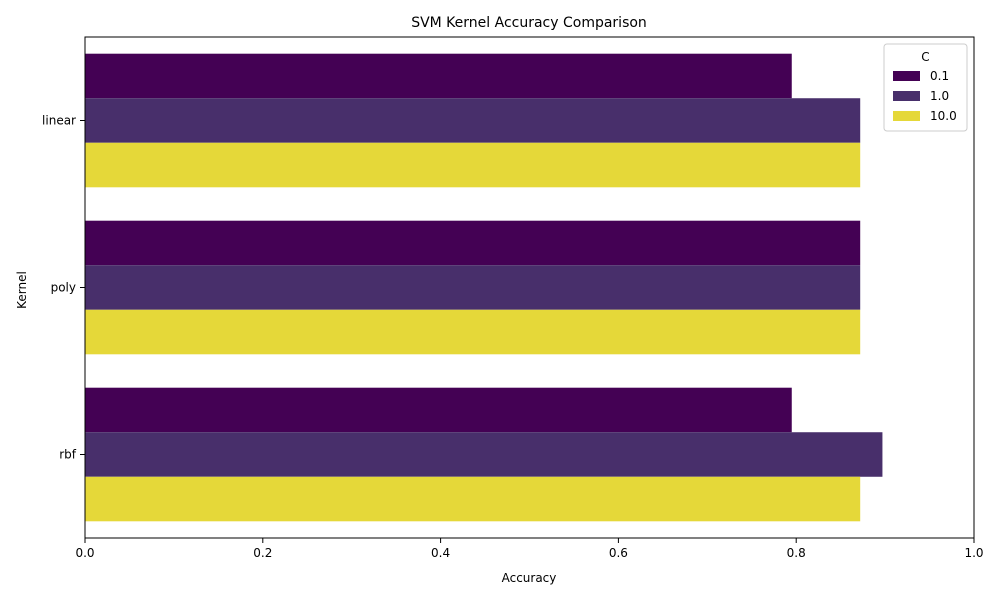 The height and width of the screenshot is (600, 1000). I want to click on x-axis-label: Accuracy, so click(529, 578).